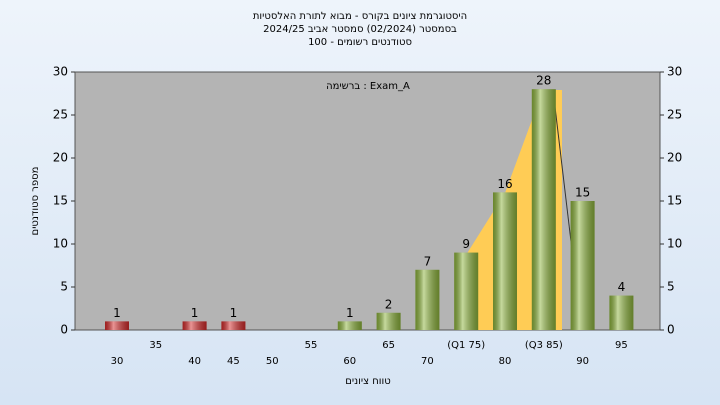 This screenshot has height=405, width=720. I want to click on x-tick-label: 50, so click(272, 361).